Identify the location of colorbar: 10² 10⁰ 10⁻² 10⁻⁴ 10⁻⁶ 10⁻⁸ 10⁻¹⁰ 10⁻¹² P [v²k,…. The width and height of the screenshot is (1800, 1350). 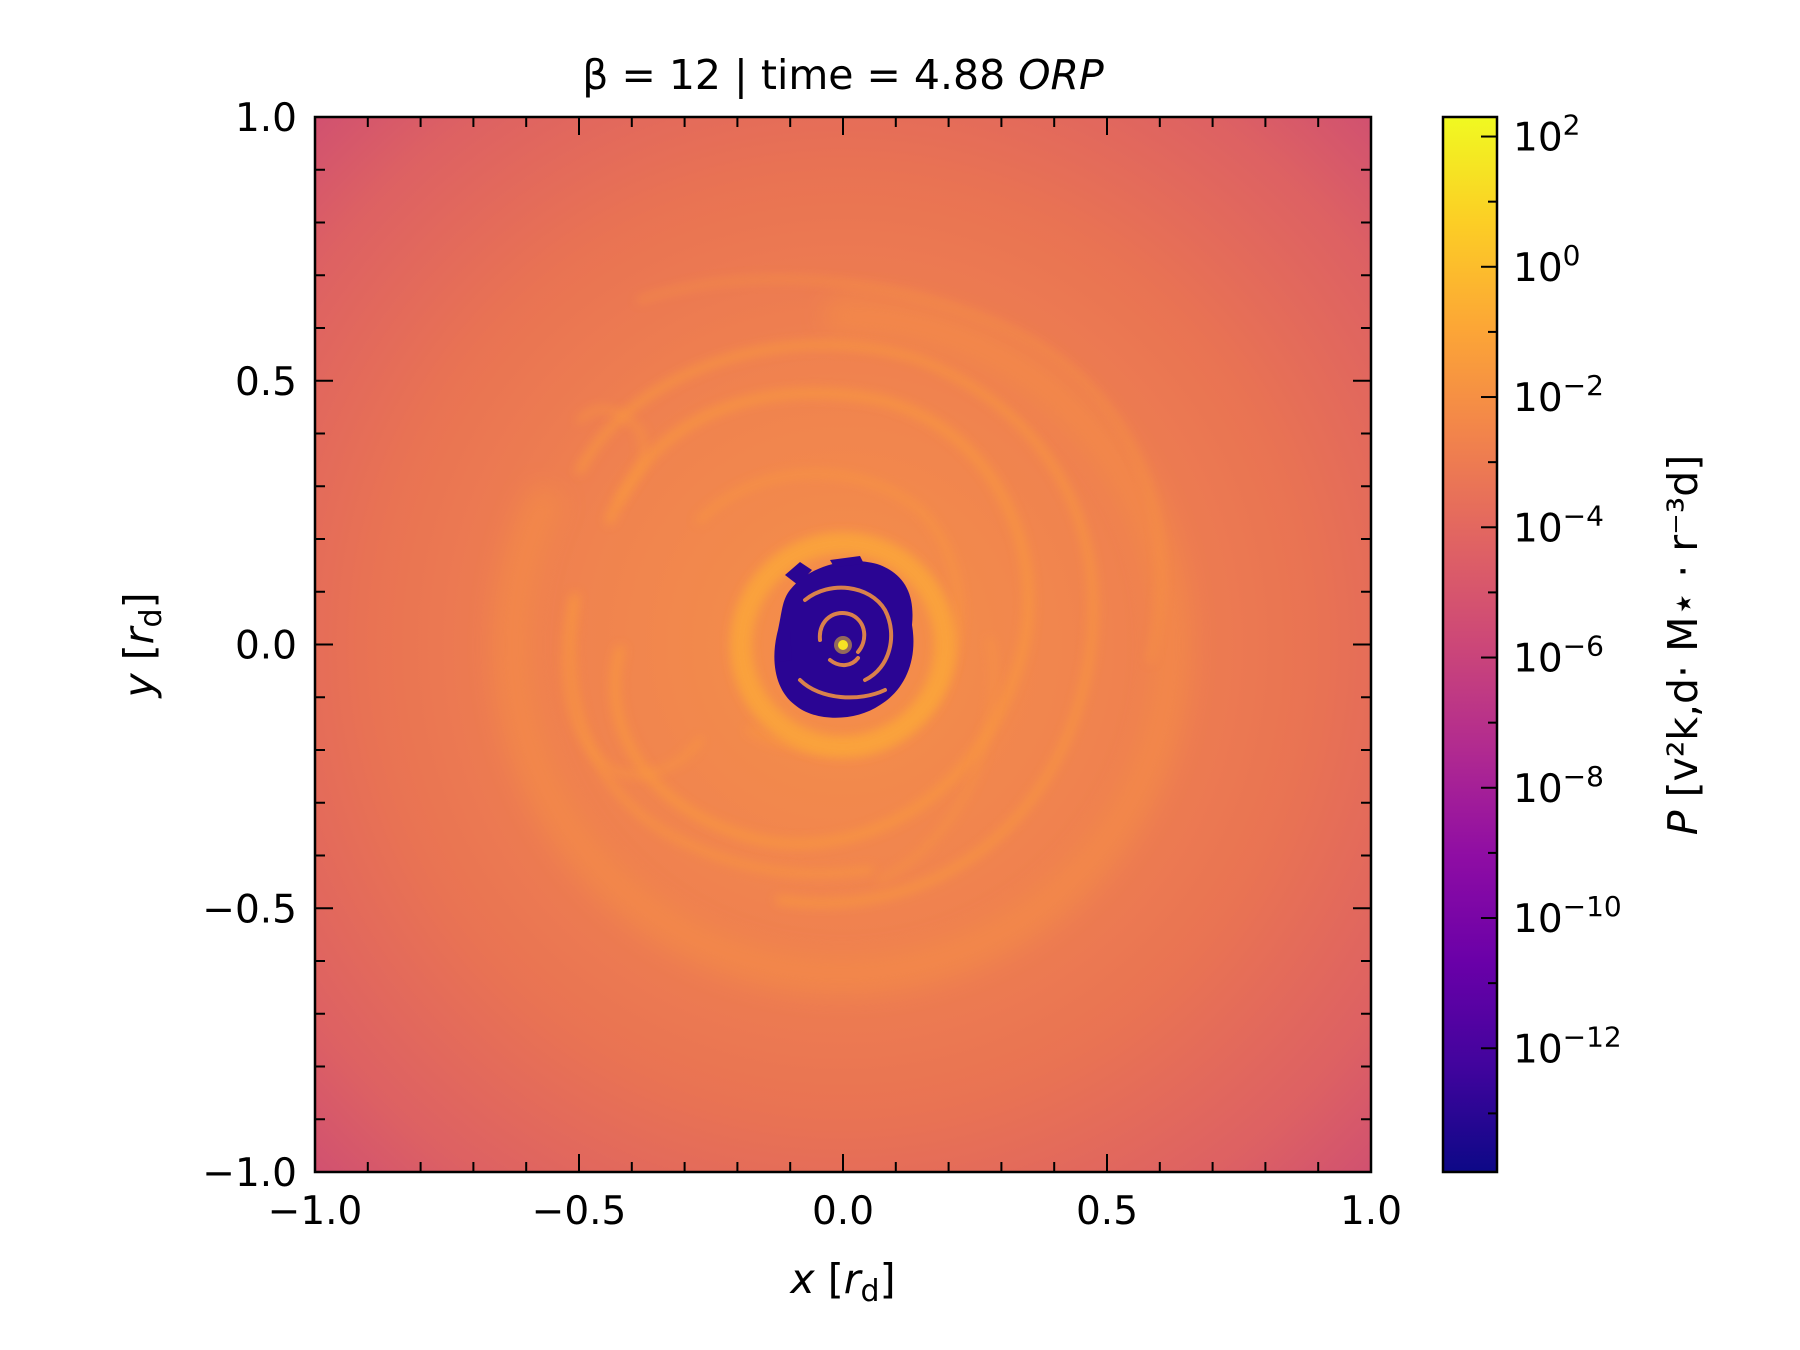
(1574, 641).